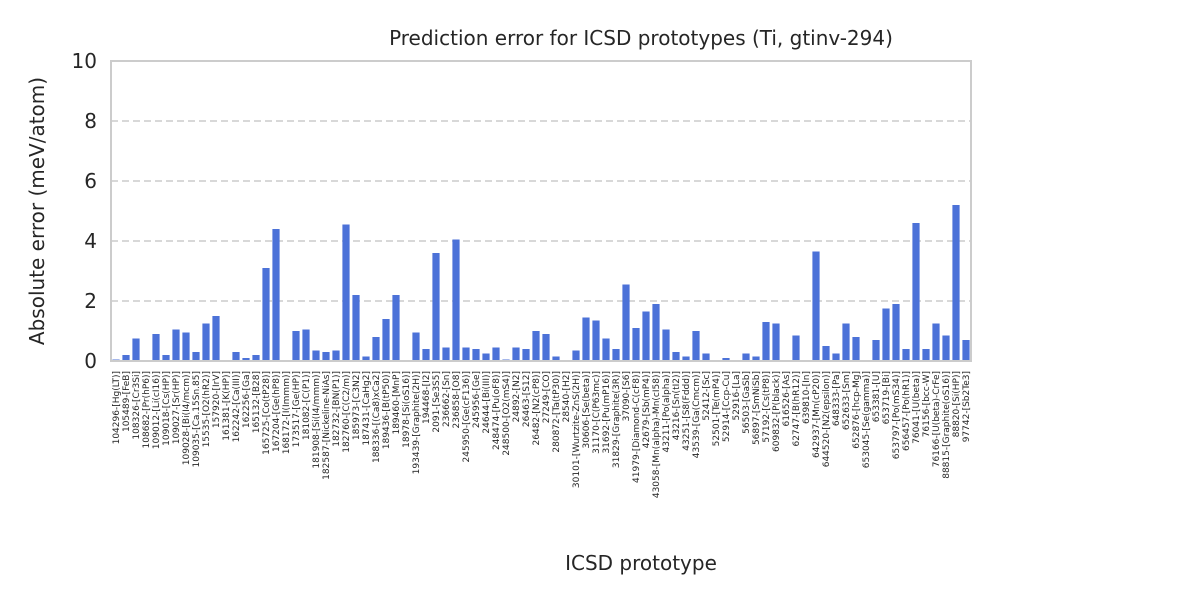  I want to click on x-tick-label: 157920-[IrV], so click(217, 399).